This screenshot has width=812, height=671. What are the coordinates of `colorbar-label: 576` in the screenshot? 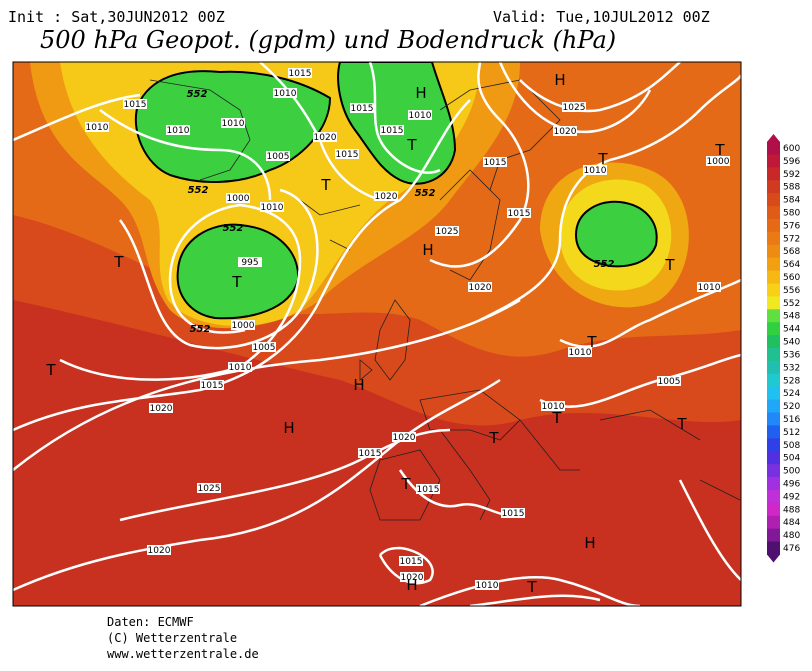 It's located at (791, 226).